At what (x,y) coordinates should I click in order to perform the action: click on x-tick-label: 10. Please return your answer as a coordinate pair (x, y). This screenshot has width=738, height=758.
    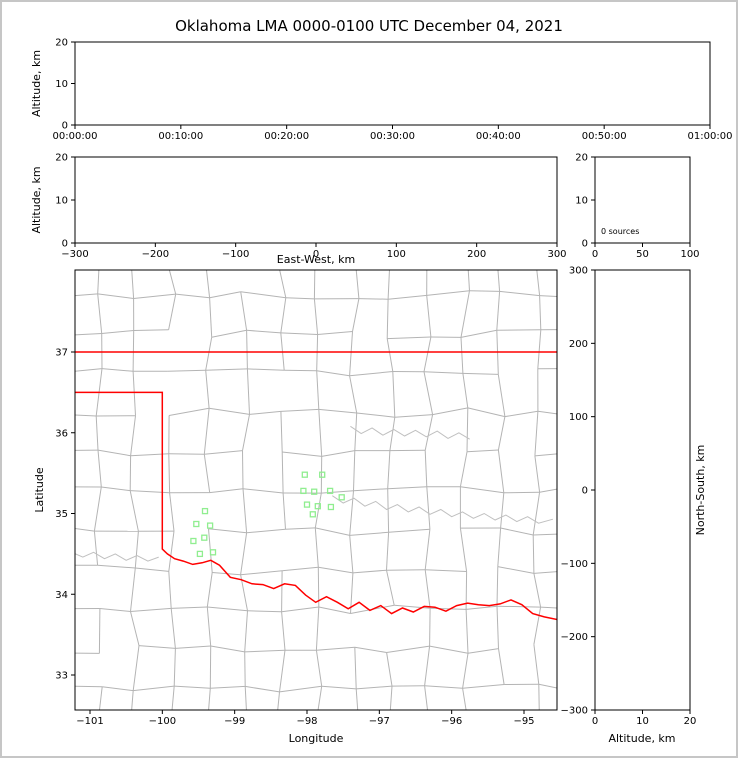
    Looking at the image, I should click on (642, 721).